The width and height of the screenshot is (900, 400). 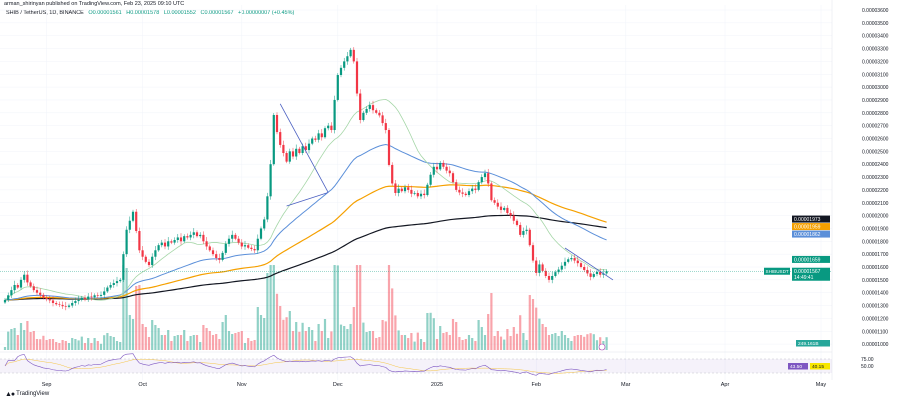 I want to click on rsi-ma-bg, so click(x=820, y=366).